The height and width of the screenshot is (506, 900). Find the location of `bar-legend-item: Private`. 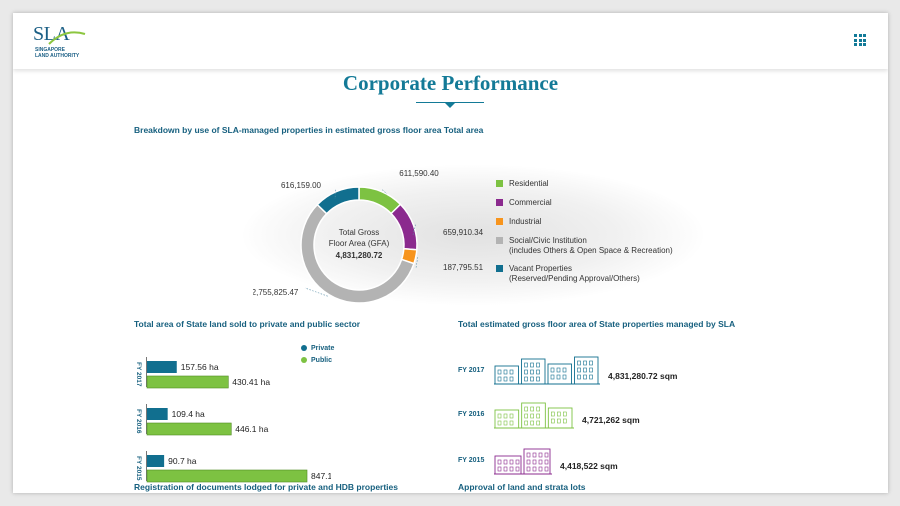

bar-legend-item: Private is located at coordinates (317, 351).